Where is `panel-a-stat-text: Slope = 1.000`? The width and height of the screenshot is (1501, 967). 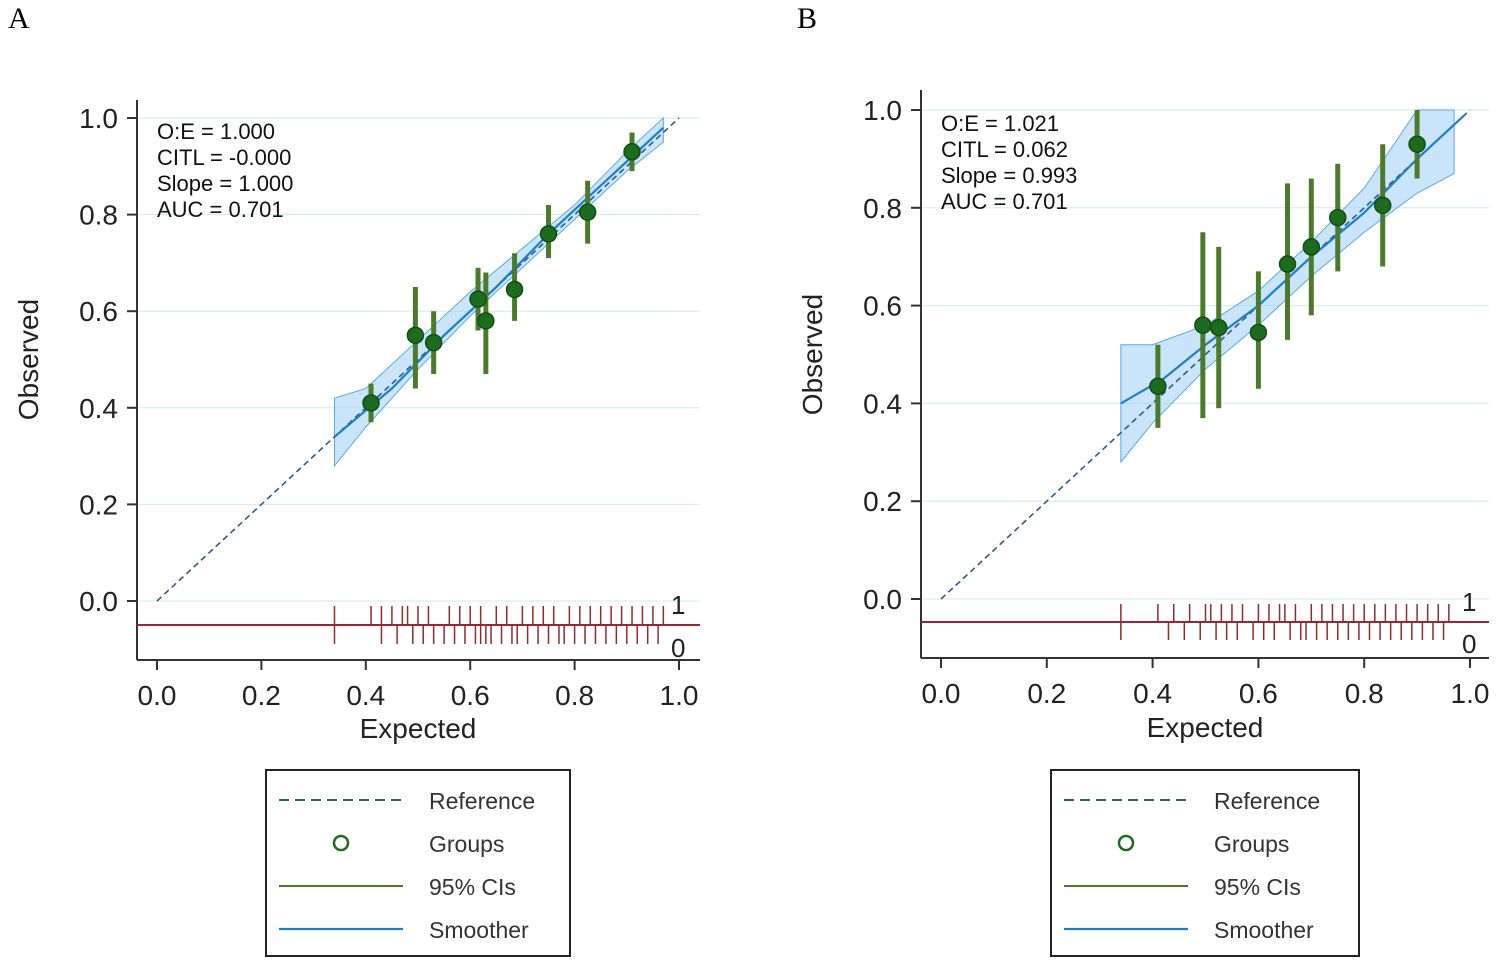
panel-a-stat-text: Slope = 1.000 is located at coordinates (225, 183).